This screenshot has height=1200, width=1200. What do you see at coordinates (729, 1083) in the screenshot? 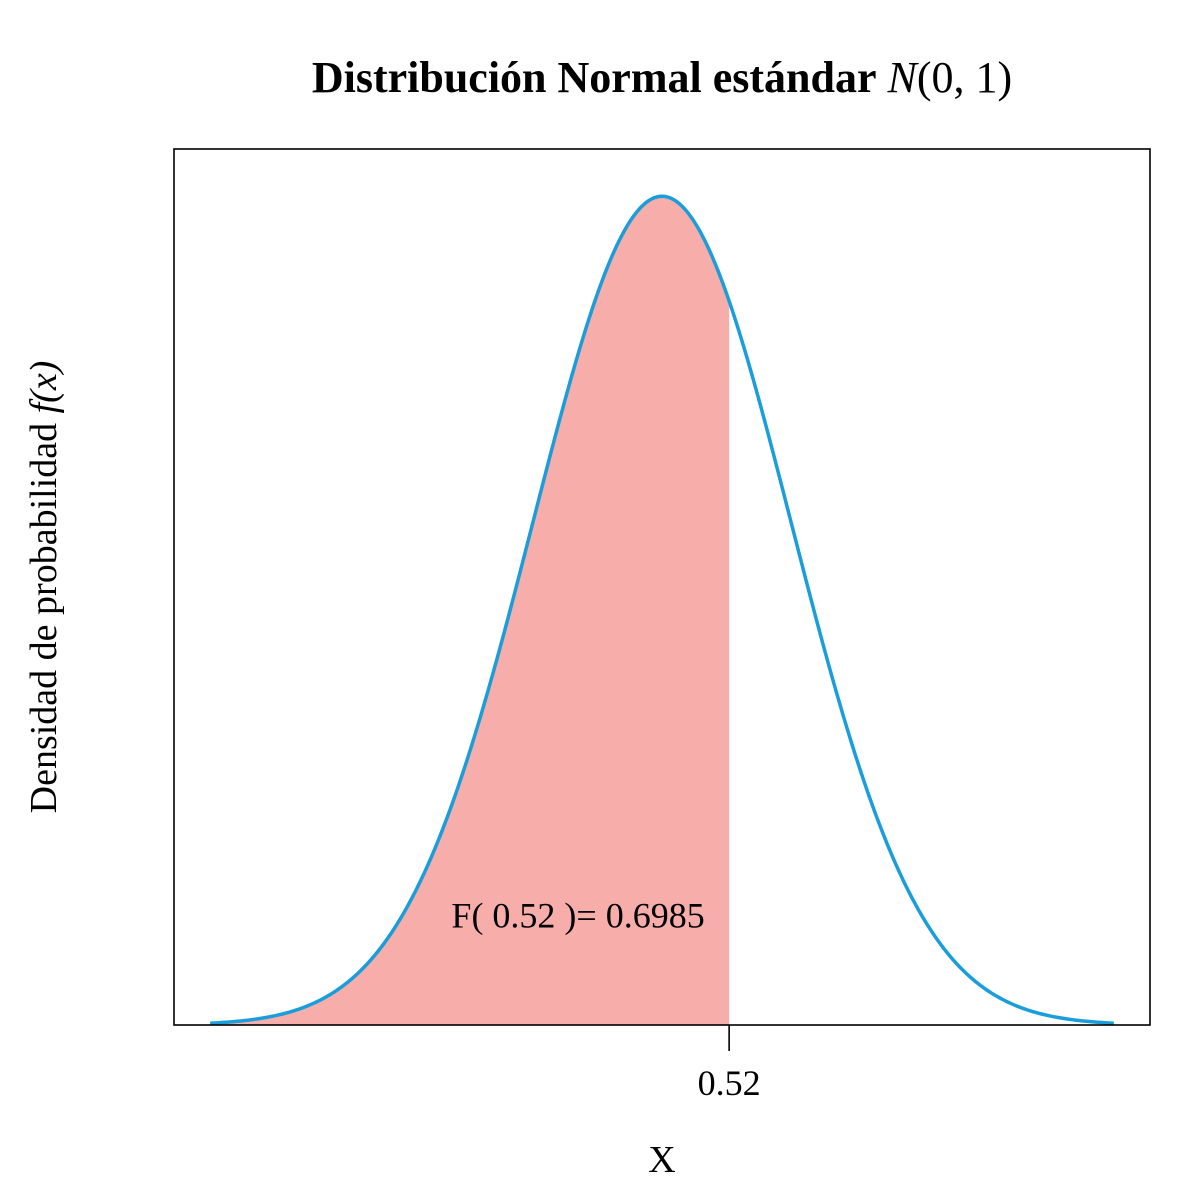
I see `x-tick-label: 0.52` at bounding box center [729, 1083].